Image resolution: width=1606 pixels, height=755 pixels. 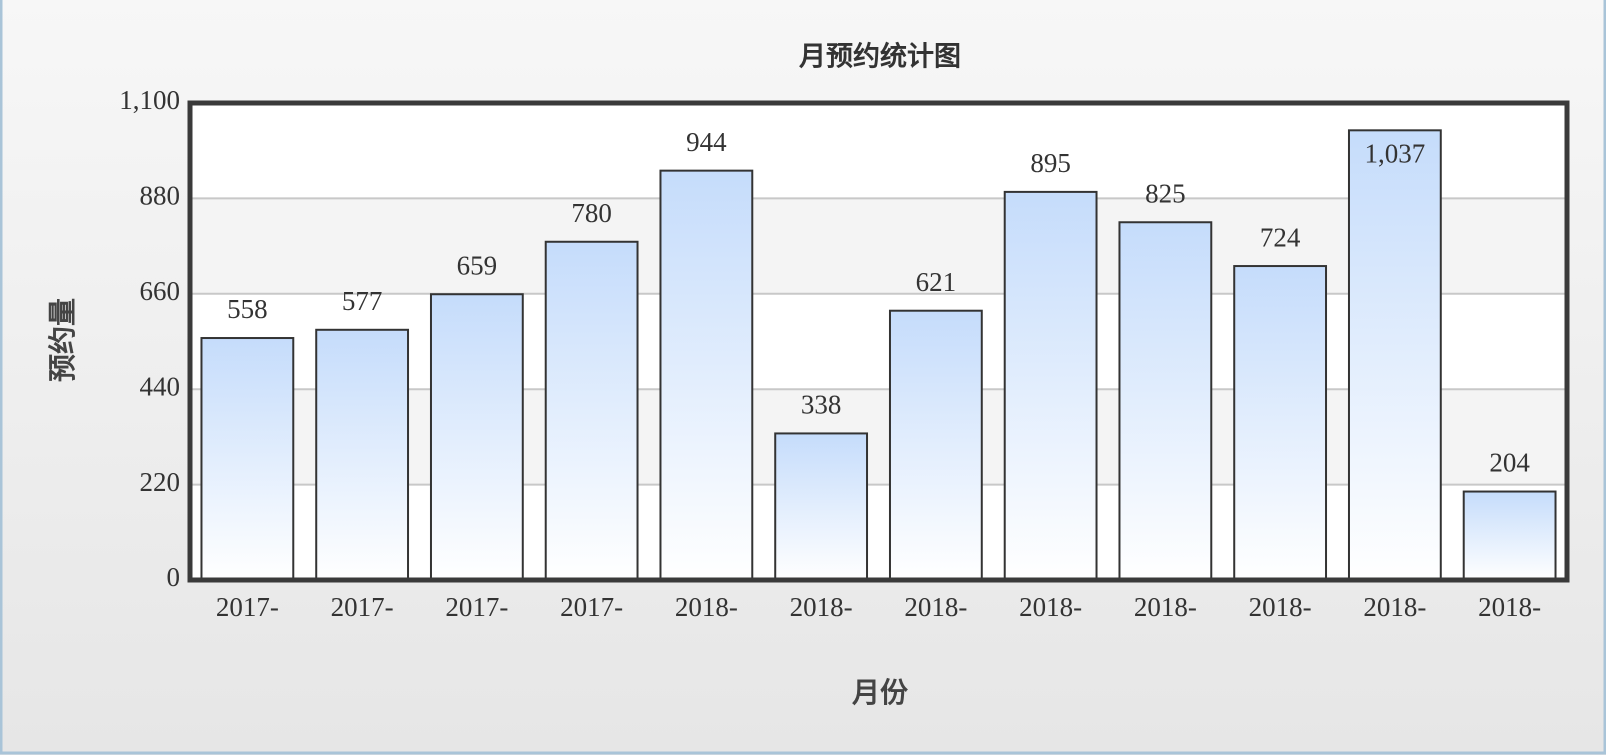 What do you see at coordinates (1050, 163) in the screenshot?
I see `value-label: 895` at bounding box center [1050, 163].